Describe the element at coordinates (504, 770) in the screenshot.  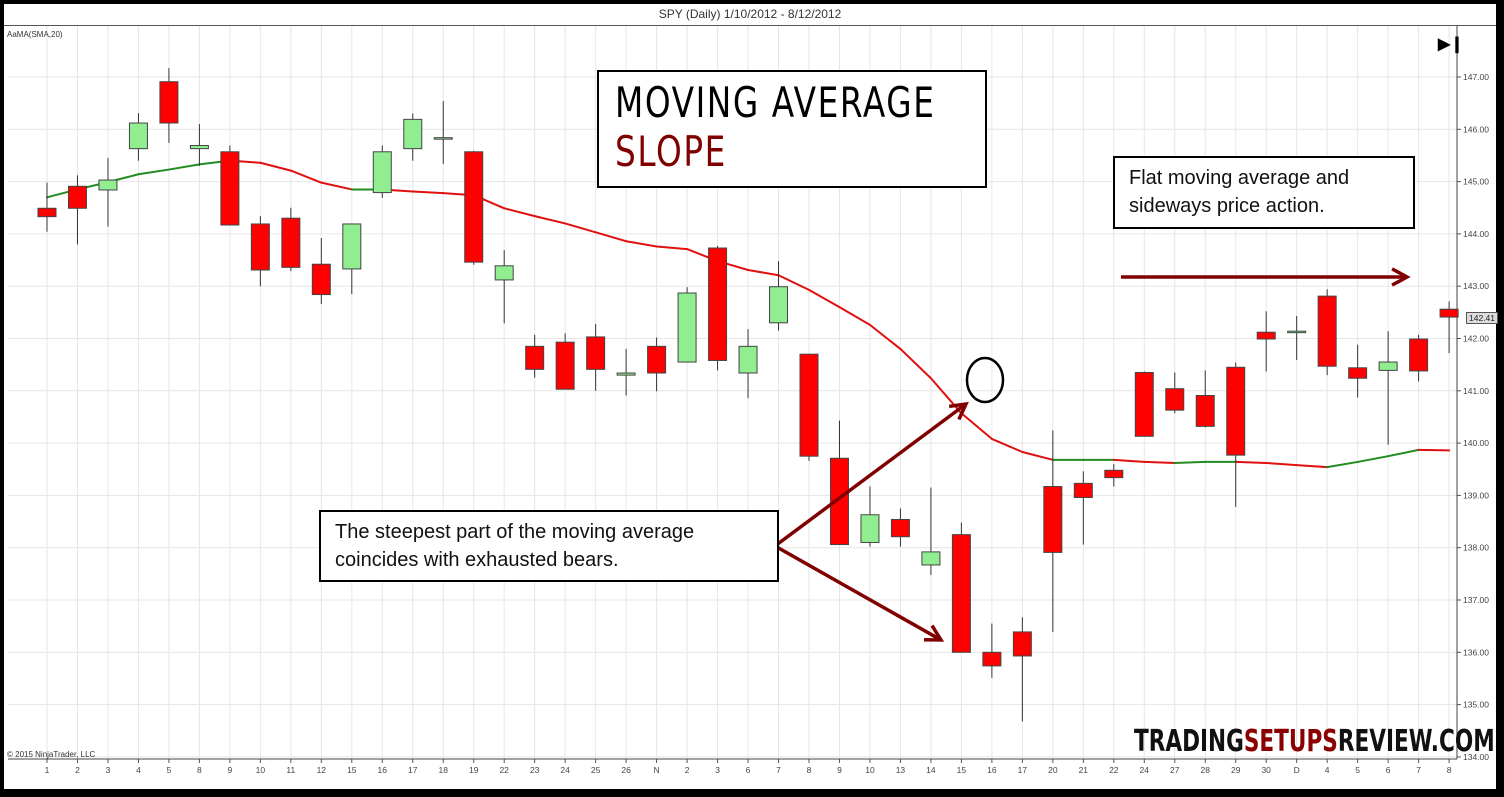
I see `x-tick-label: 22` at that location.